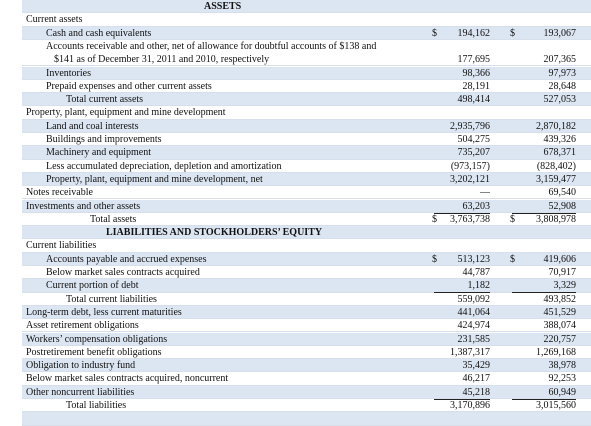 This screenshot has width=591, height=426. I want to click on value-2011: 231,585, so click(474, 339).